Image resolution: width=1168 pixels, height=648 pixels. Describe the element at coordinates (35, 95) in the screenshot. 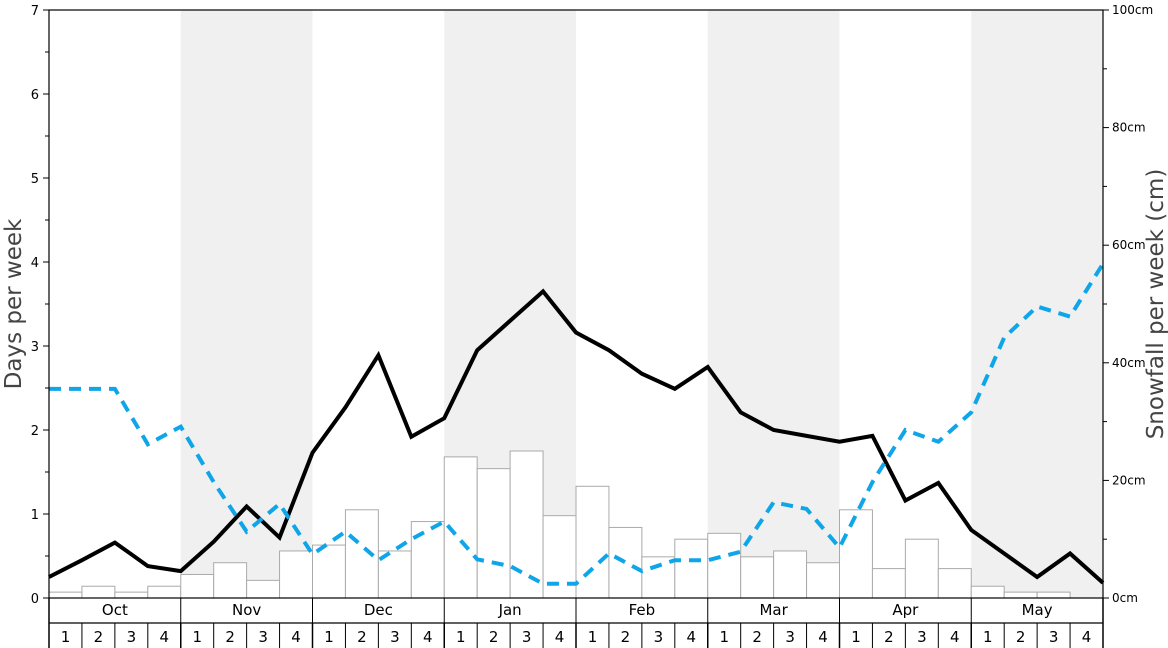

I see `y-tick-label: 6` at that location.